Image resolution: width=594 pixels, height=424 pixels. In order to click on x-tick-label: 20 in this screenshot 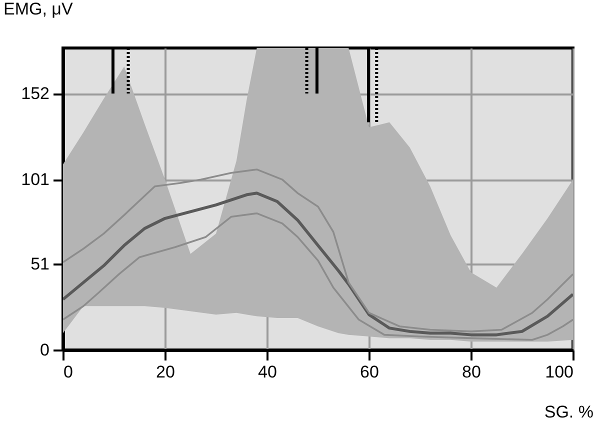, I will do `click(165, 372)`.